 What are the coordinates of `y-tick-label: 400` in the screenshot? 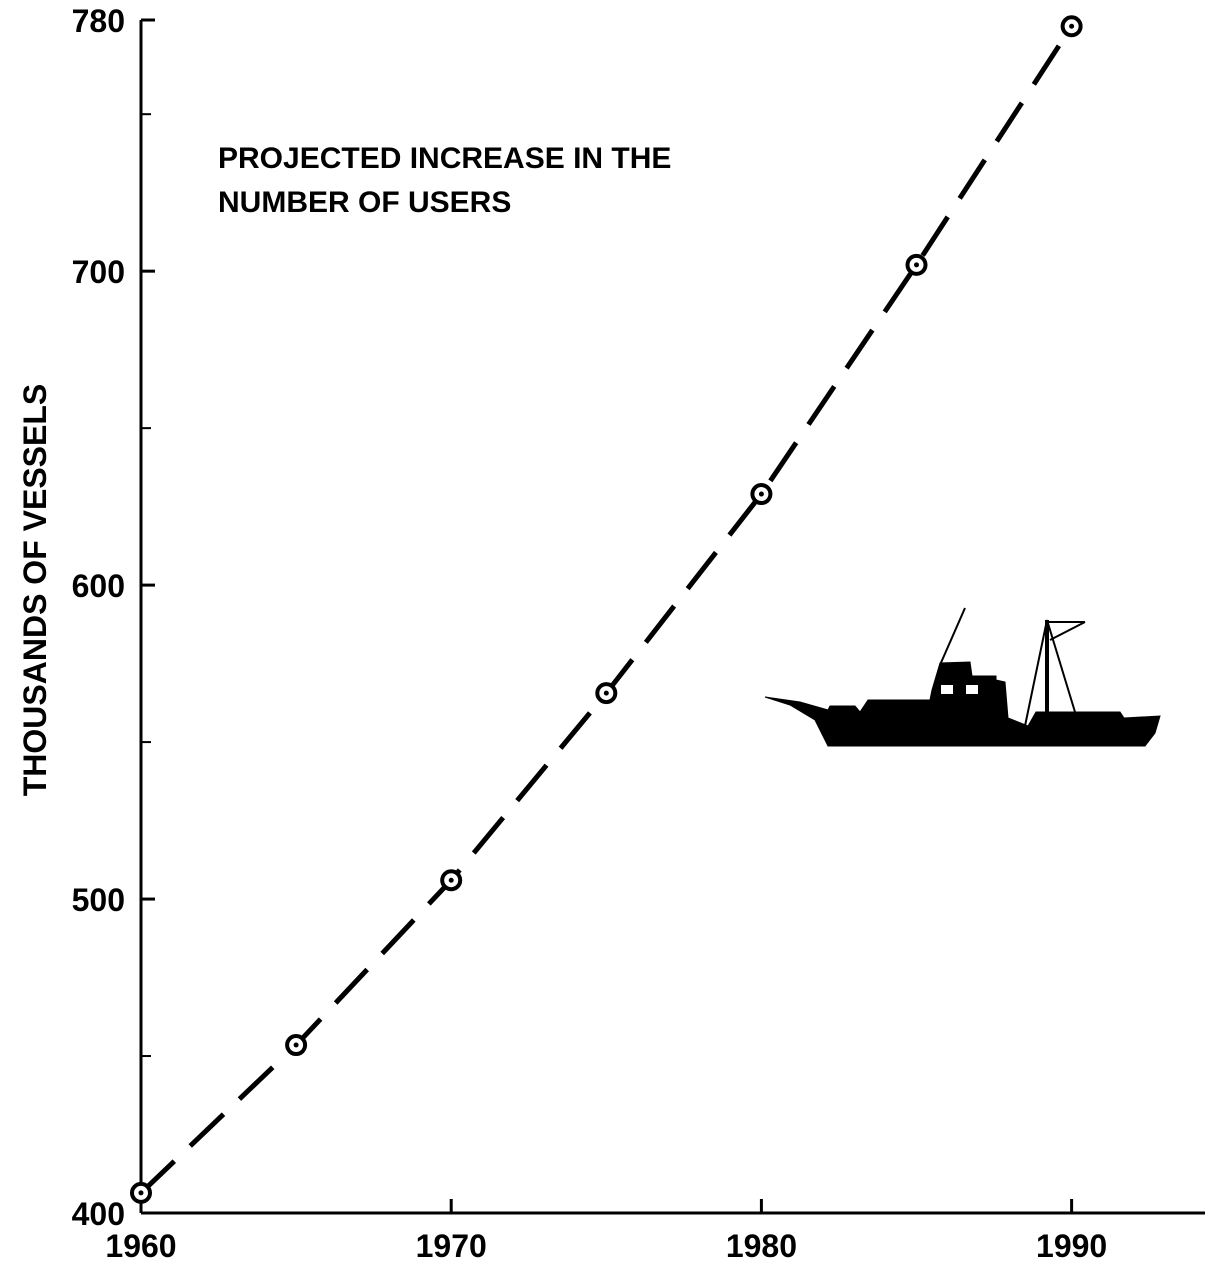 It's located at (98, 1214).